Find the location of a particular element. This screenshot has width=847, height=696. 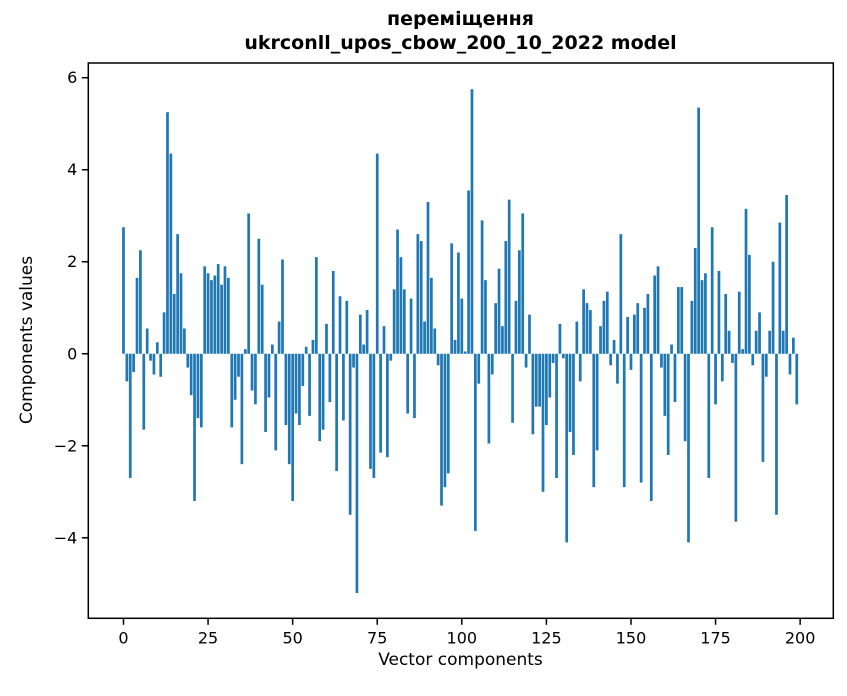

y-tick-label: −2 is located at coordinates (66, 445).